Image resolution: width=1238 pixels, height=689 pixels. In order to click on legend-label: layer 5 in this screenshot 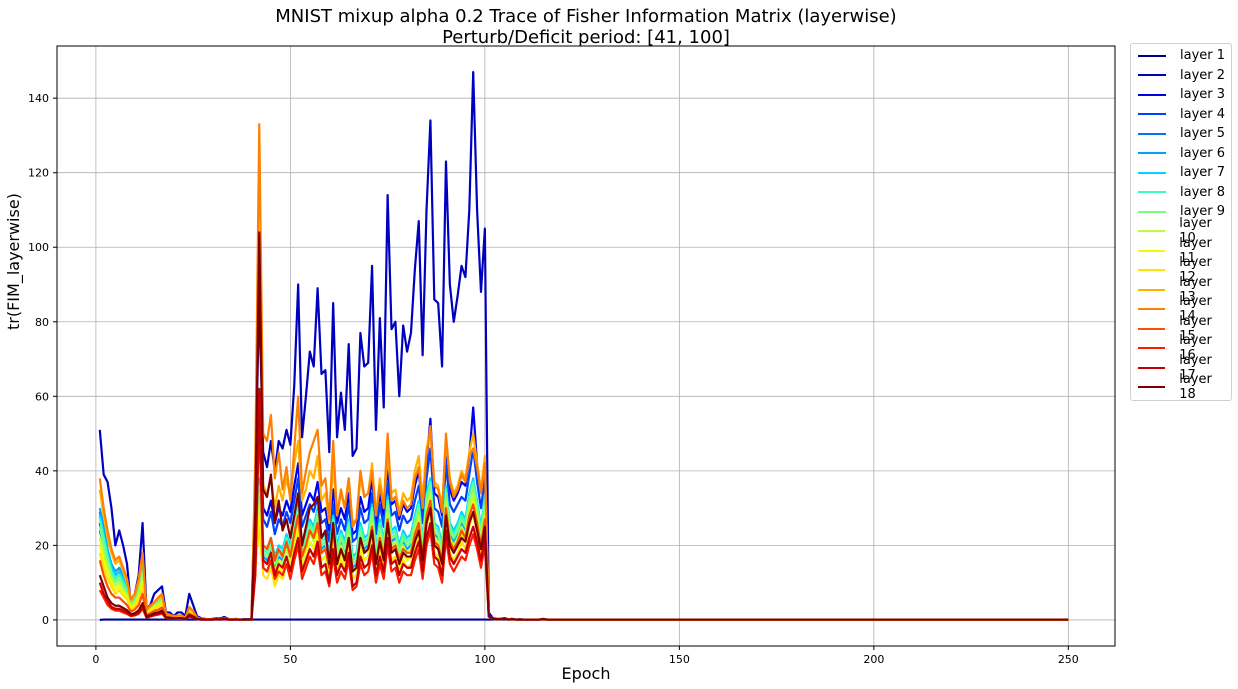, I will do `click(1203, 134)`.